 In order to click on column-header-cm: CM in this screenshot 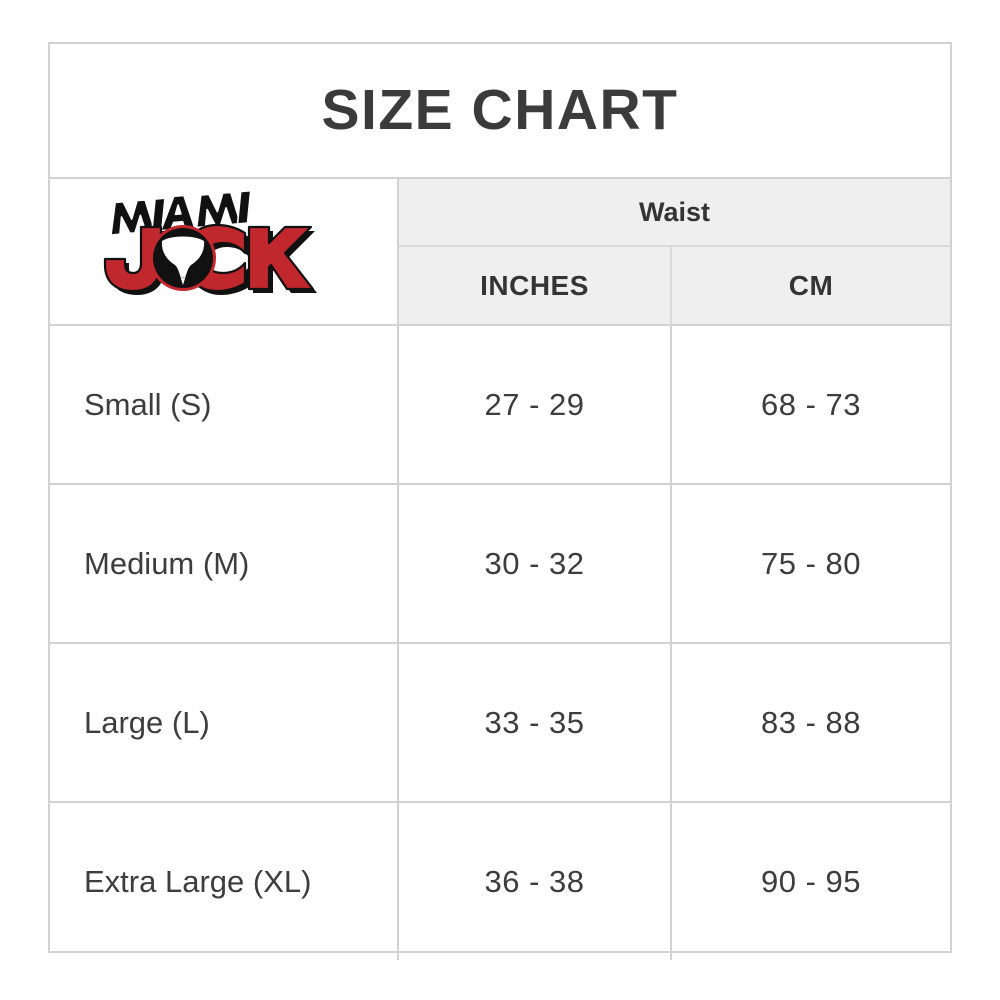, I will do `click(811, 285)`.